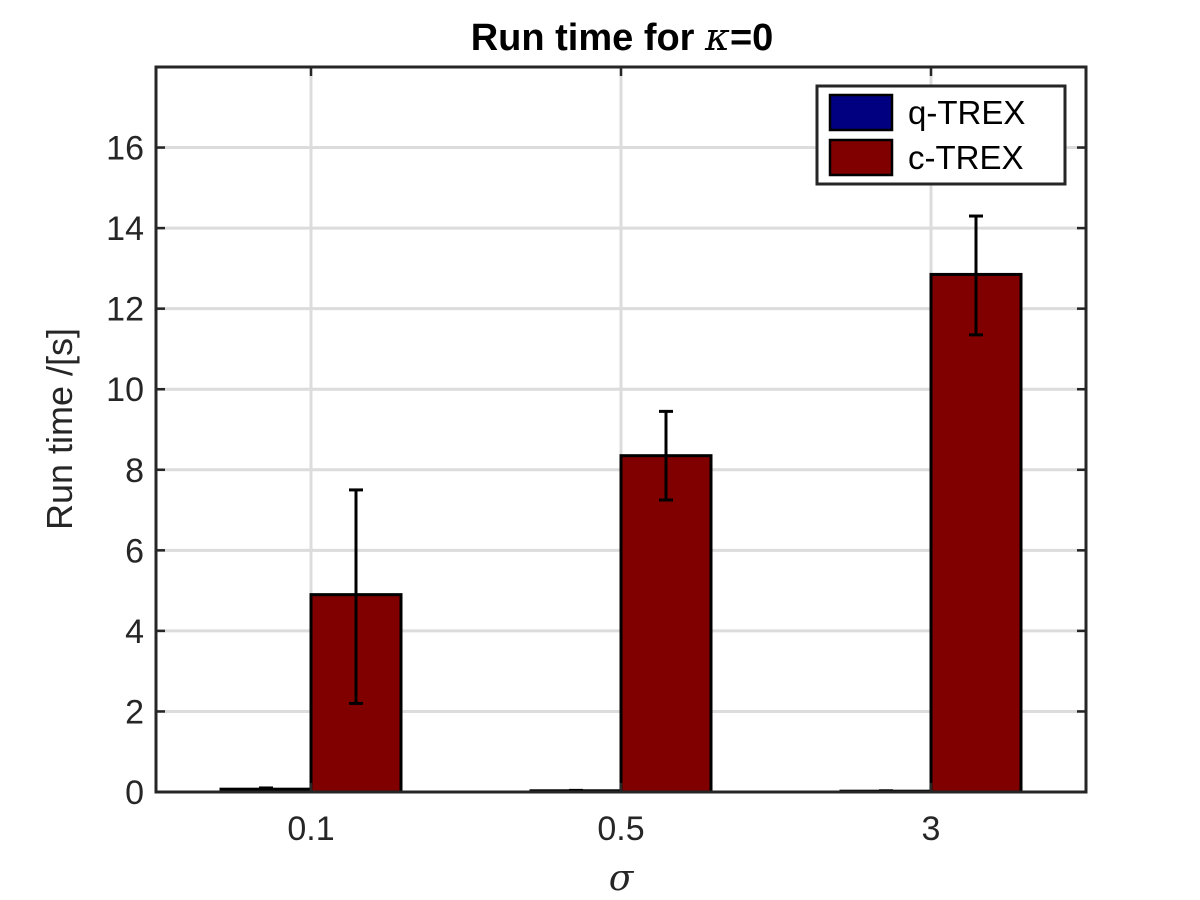 The height and width of the screenshot is (900, 1200). What do you see at coordinates (134, 712) in the screenshot?
I see `y-tick-label: 2` at bounding box center [134, 712].